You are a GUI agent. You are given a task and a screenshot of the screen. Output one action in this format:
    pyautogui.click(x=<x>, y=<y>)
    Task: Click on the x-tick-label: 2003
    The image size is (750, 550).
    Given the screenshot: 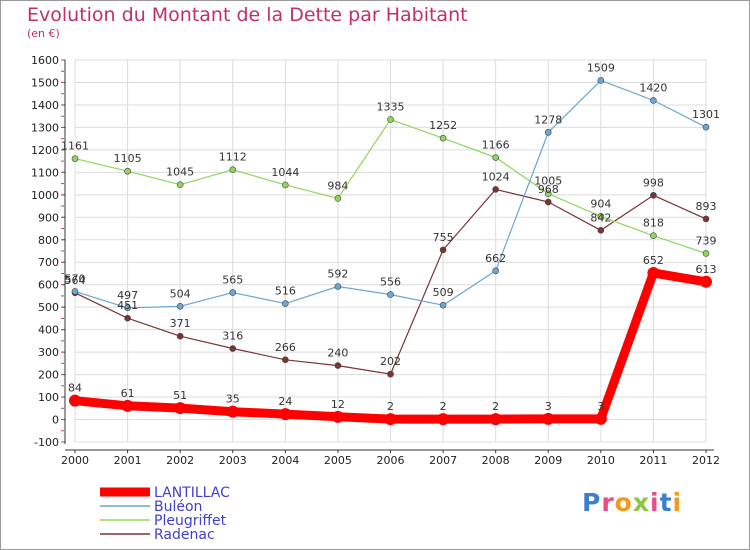 What is the action you would take?
    pyautogui.click(x=233, y=460)
    